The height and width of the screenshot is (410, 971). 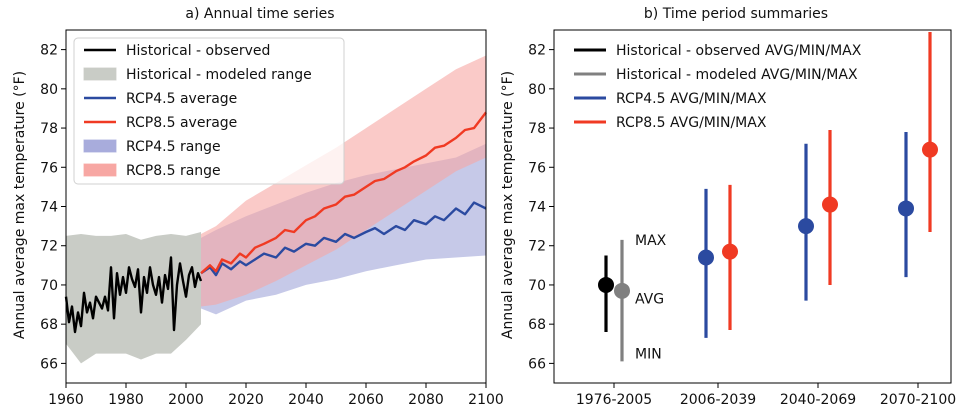 I want to click on legend-label-rcp4-5-average: RCP4.5 average, so click(x=181, y=99).